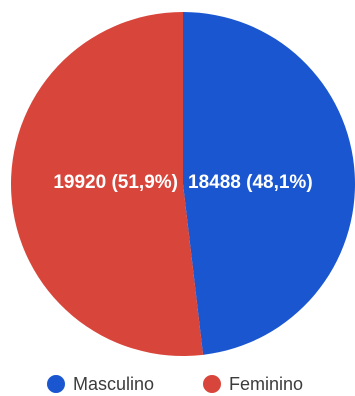  Describe the element at coordinates (250, 182) in the screenshot. I see `slice-label-masculino: 18488 (48,1%)` at that location.